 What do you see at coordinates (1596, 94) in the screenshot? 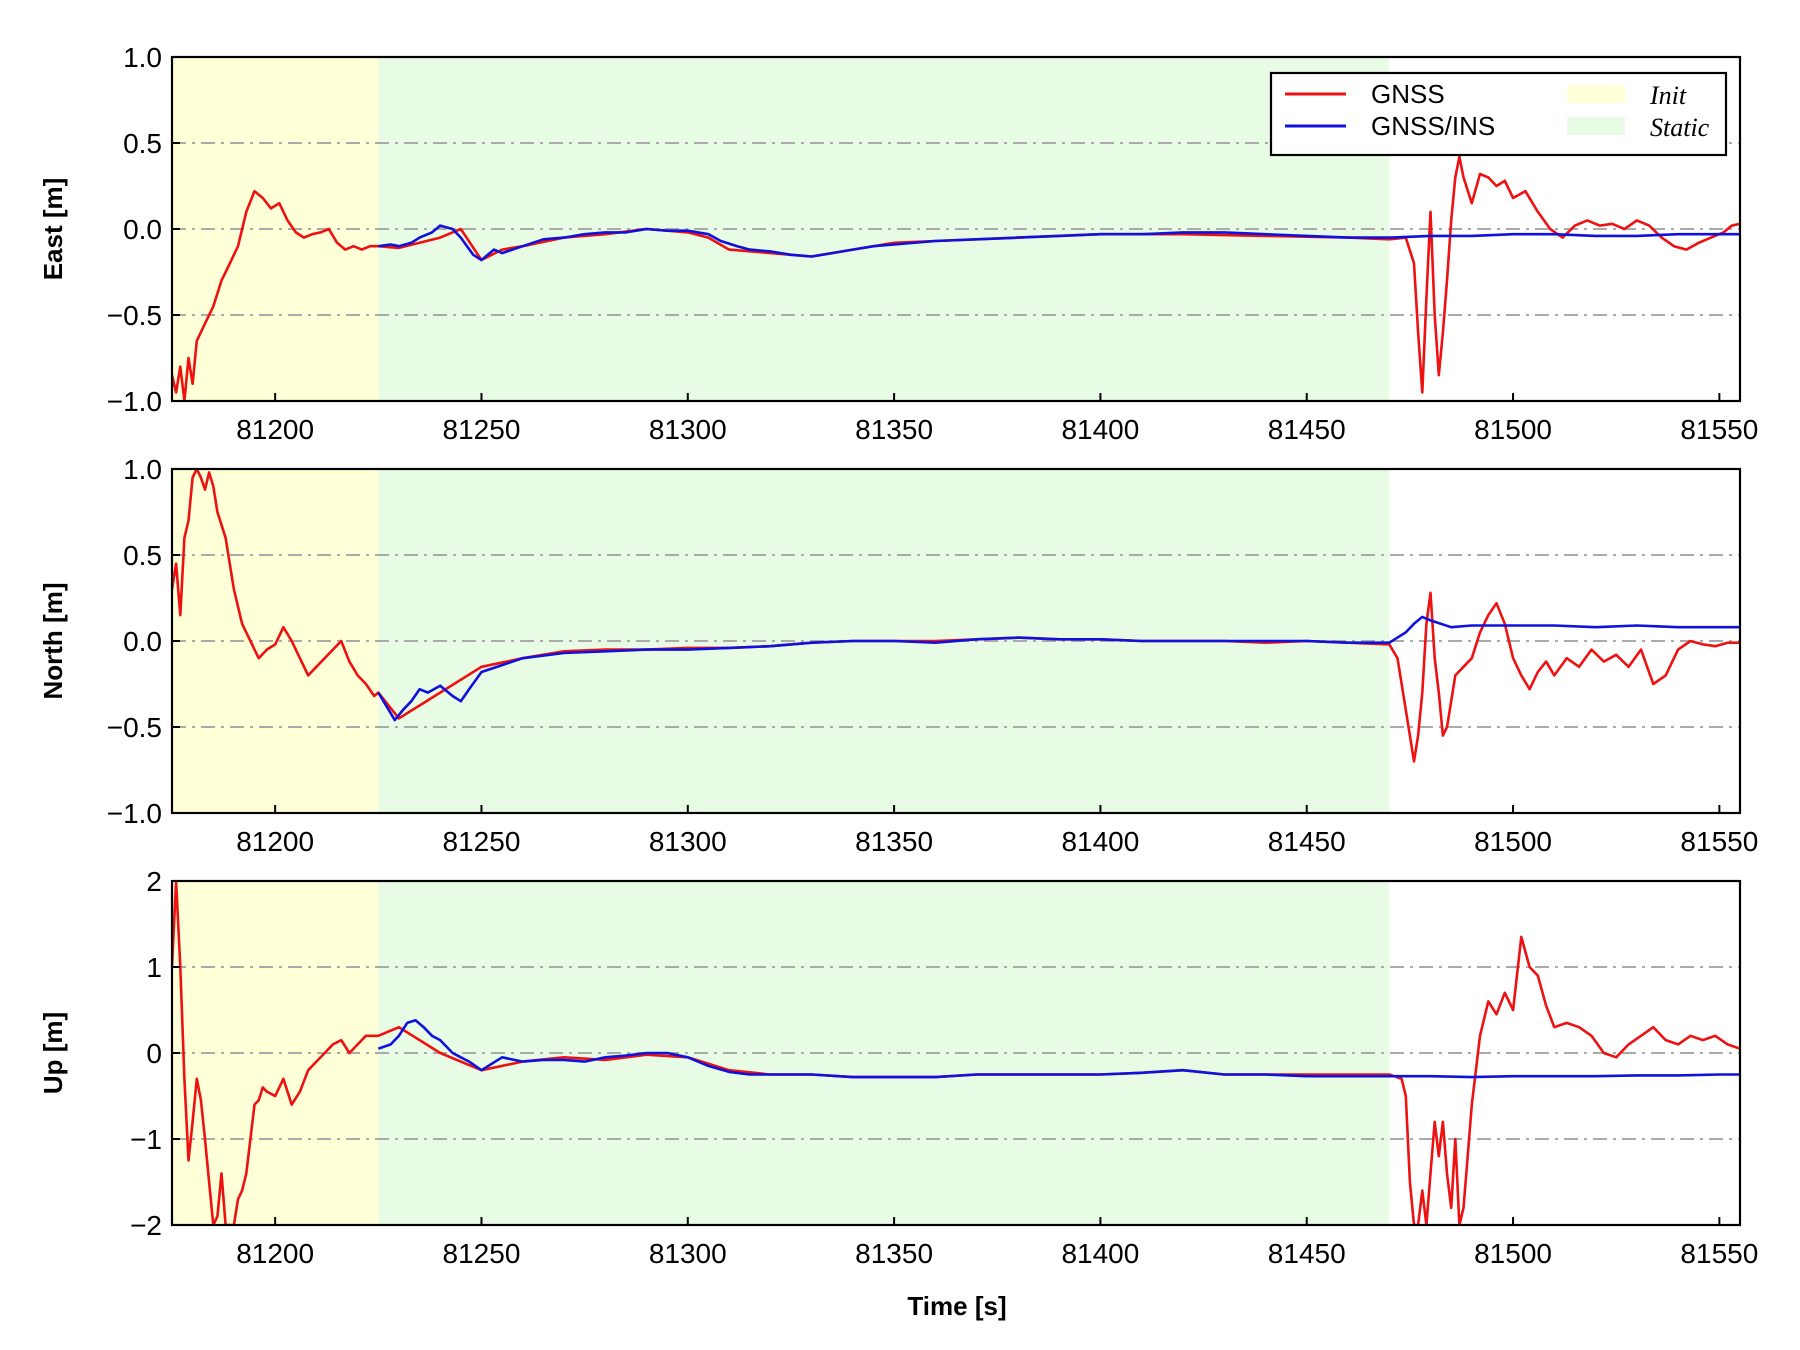
I see `legend-swatch-init` at bounding box center [1596, 94].